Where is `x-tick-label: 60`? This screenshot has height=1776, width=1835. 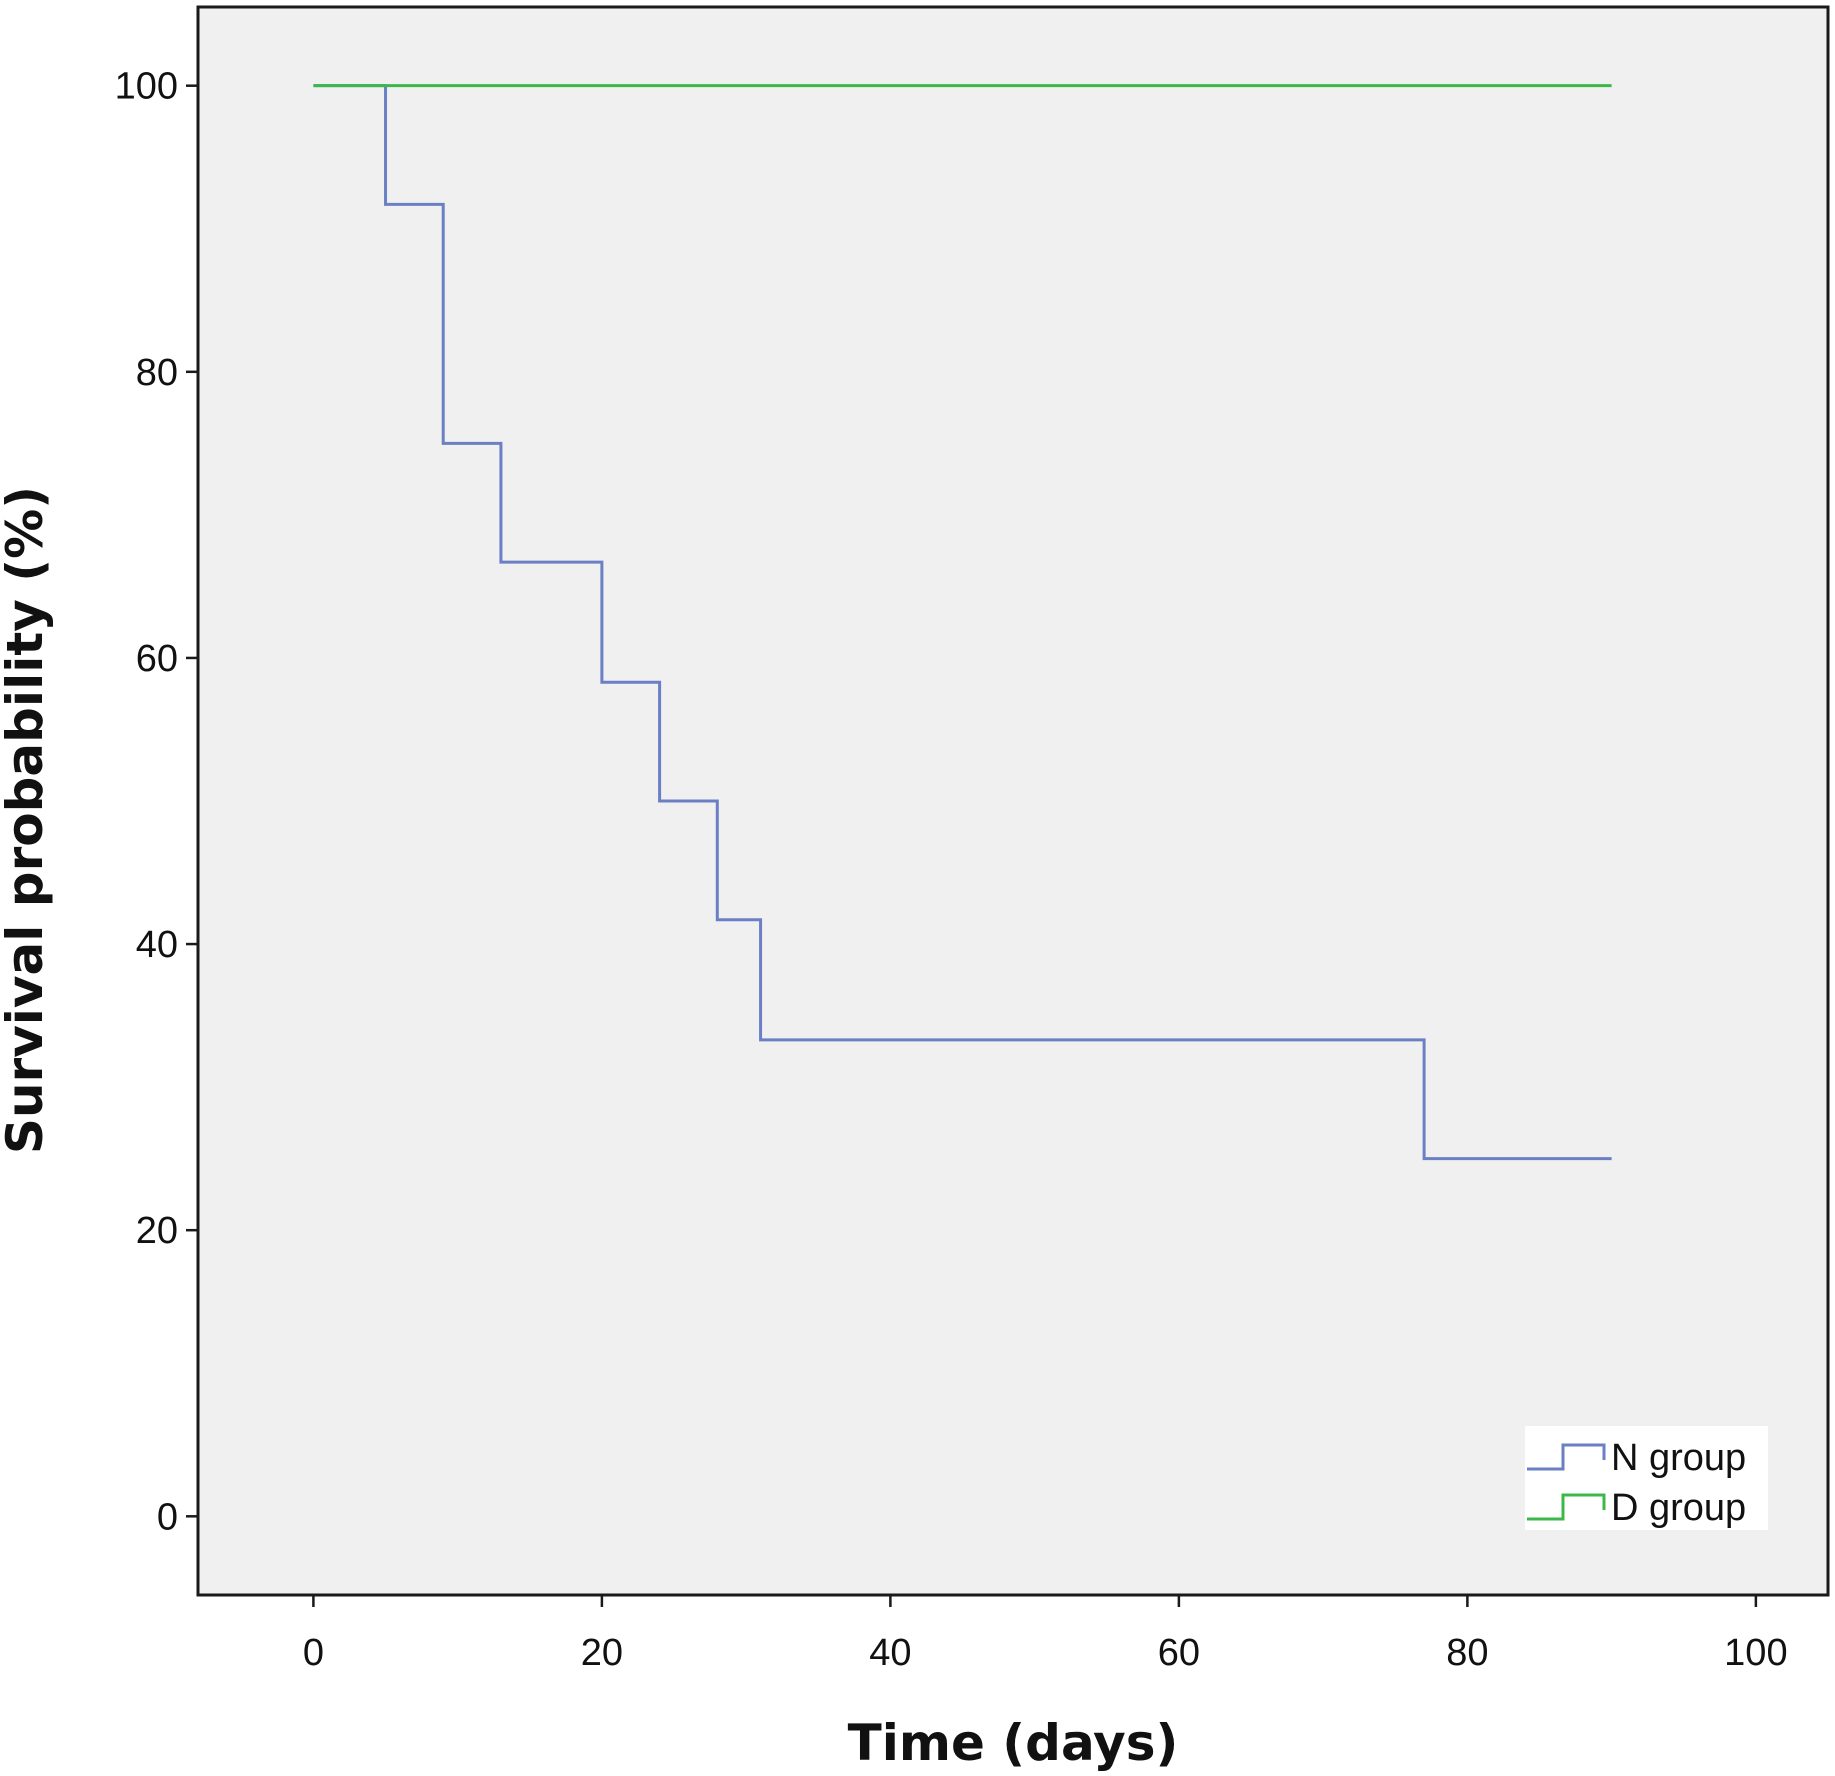
x-tick-label: 60 is located at coordinates (1179, 1653).